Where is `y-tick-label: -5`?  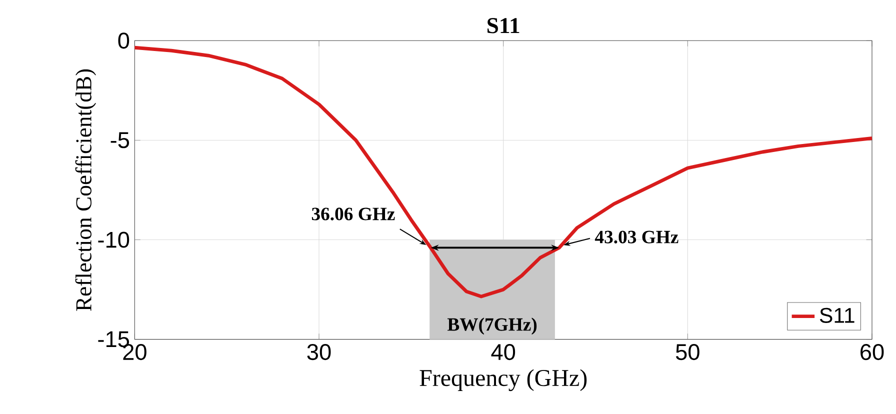
y-tick-label: -5 is located at coordinates (120, 140).